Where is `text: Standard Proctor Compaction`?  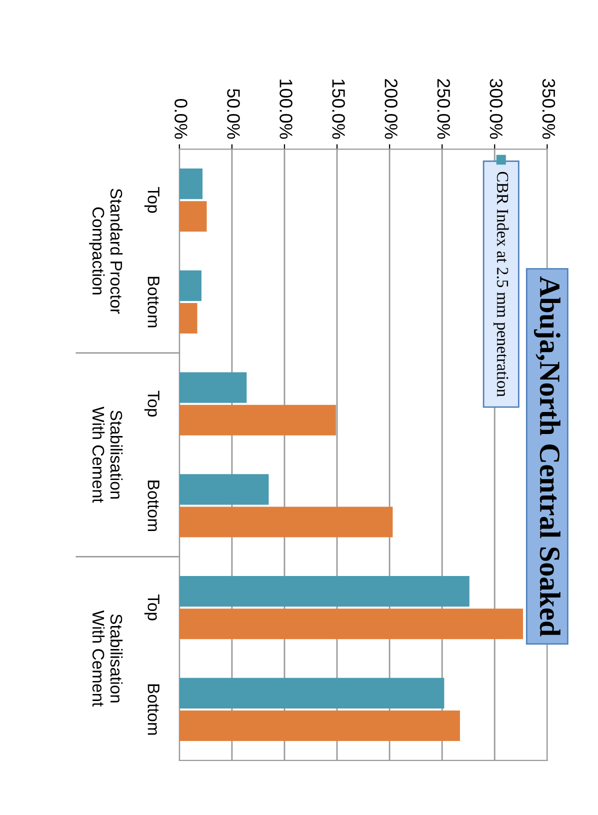 text: Standard Proctor Compaction is located at coordinates (106, 251).